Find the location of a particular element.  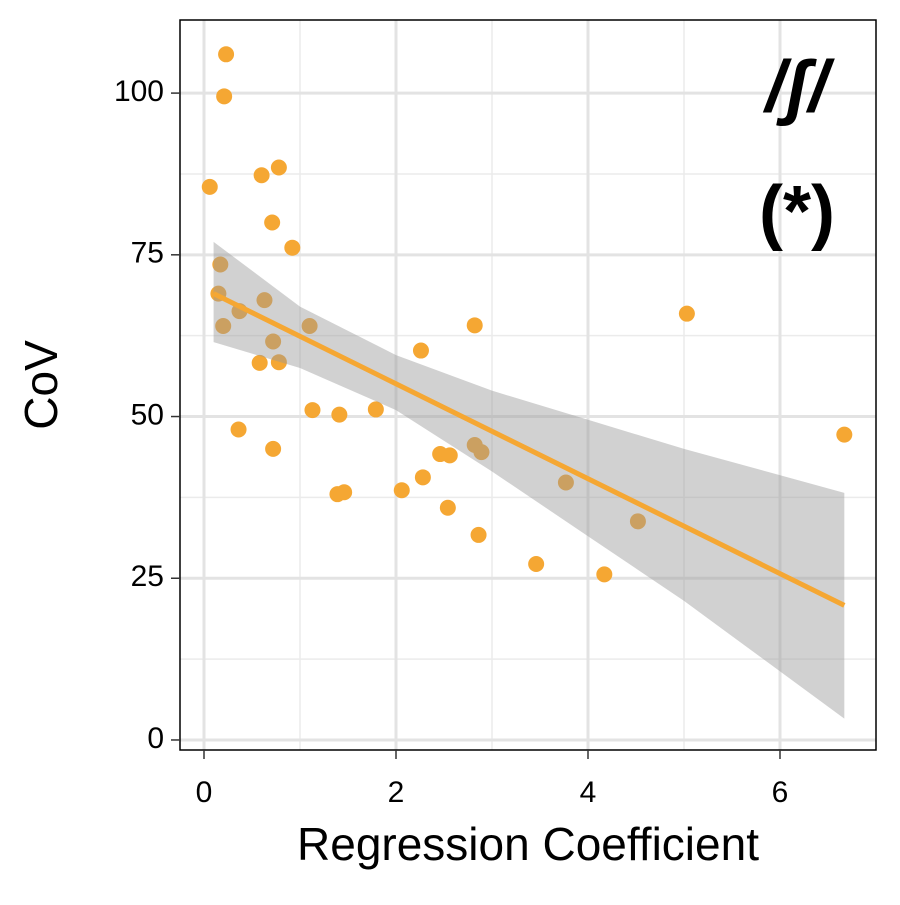

annotation: (*) is located at coordinates (797, 212).